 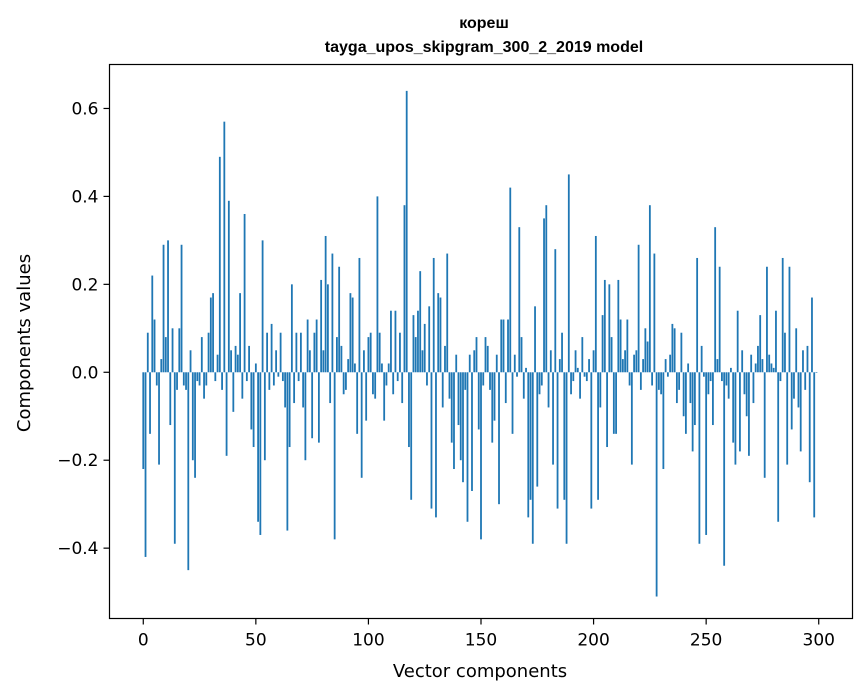 I want to click on y-tick-label: 0.0, so click(x=84, y=373).